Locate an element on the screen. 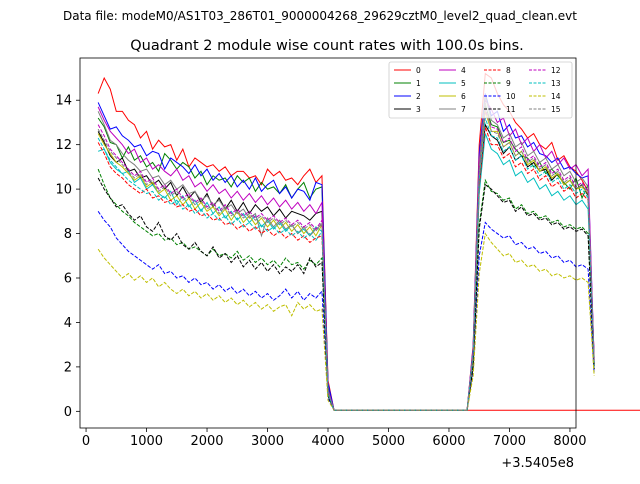 The image size is (640, 484). x-axis-offset-label: +3.5405e8 is located at coordinates (537, 463).